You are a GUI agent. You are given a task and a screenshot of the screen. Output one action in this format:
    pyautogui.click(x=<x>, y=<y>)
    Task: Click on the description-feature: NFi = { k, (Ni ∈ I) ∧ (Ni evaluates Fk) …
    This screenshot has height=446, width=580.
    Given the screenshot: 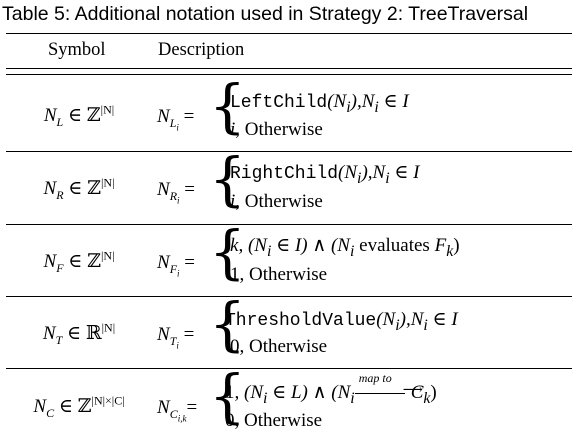 What is the action you would take?
    pyautogui.click(x=308, y=252)
    